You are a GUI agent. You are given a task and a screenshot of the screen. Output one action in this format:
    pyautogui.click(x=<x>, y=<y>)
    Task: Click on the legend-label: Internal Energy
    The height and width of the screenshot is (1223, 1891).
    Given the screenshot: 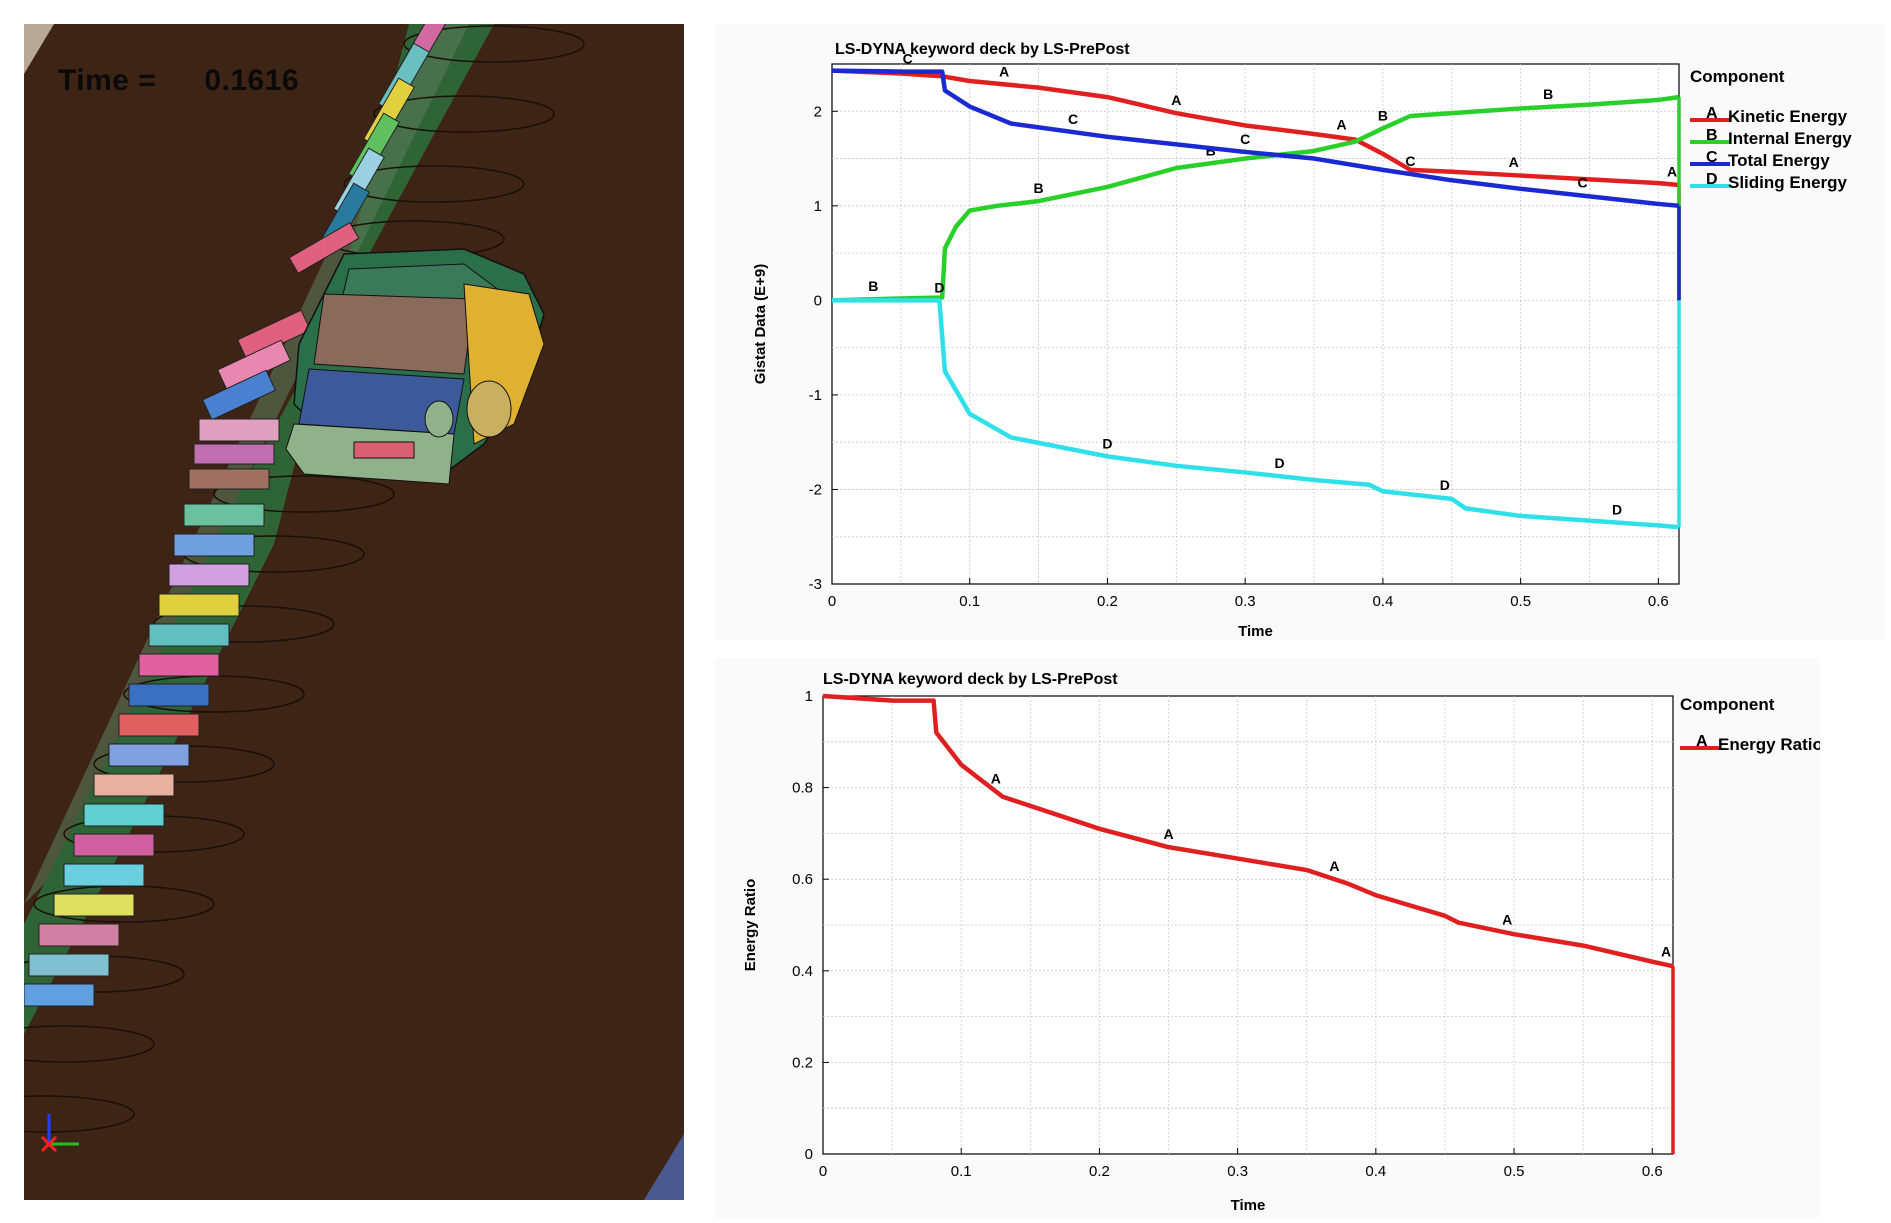 What is the action you would take?
    pyautogui.click(x=1790, y=138)
    